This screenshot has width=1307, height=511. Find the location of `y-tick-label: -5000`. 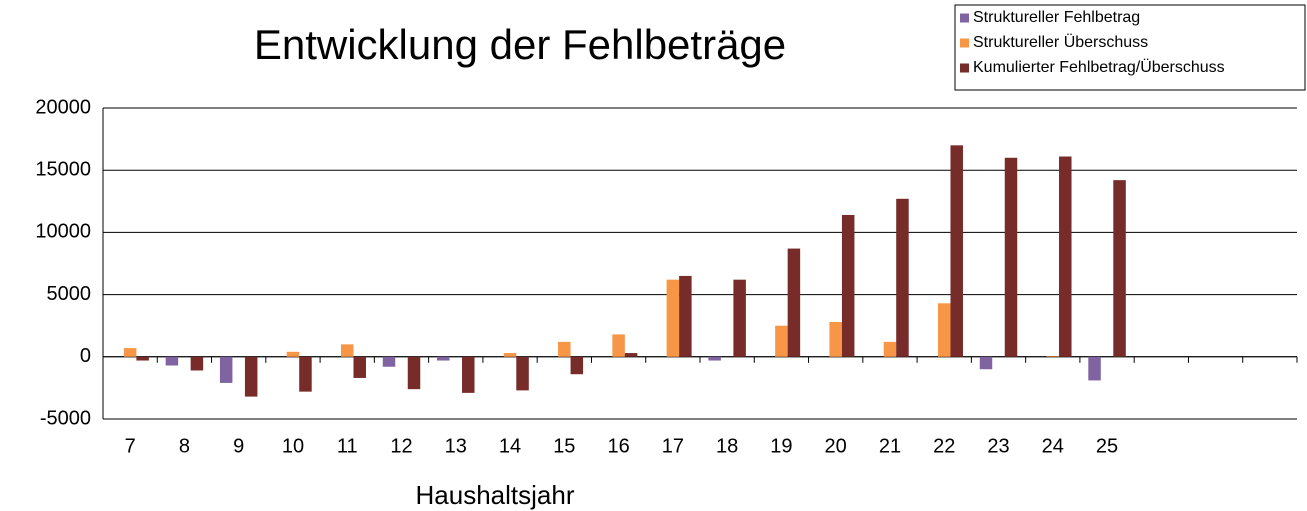

y-tick-label: -5000 is located at coordinates (65, 418).